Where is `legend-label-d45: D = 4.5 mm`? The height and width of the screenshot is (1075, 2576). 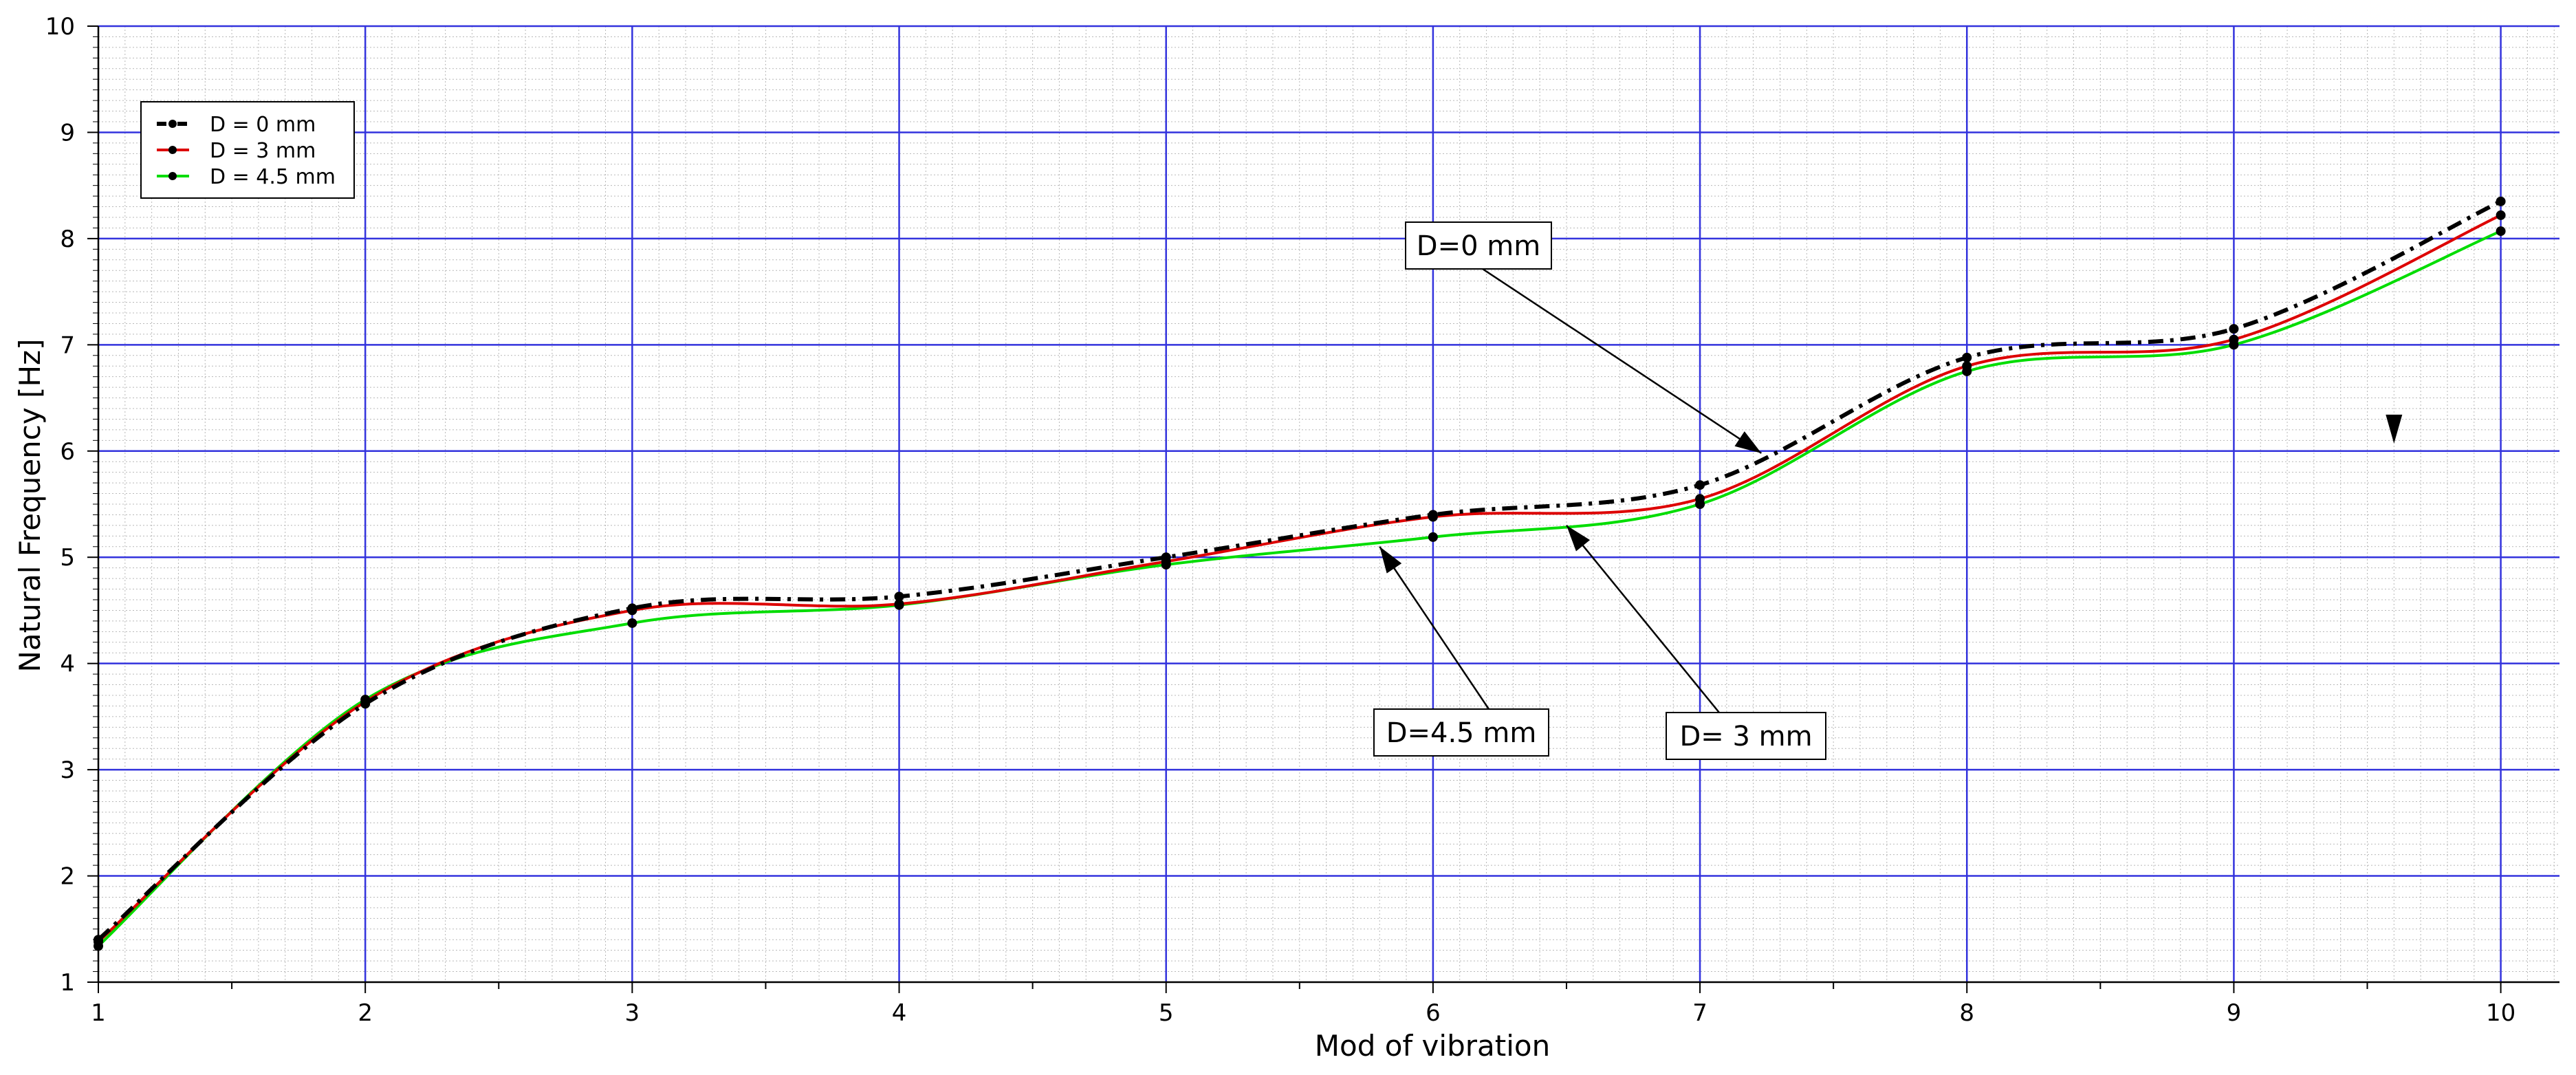
legend-label-d45: D = 4.5 mm is located at coordinates (273, 177).